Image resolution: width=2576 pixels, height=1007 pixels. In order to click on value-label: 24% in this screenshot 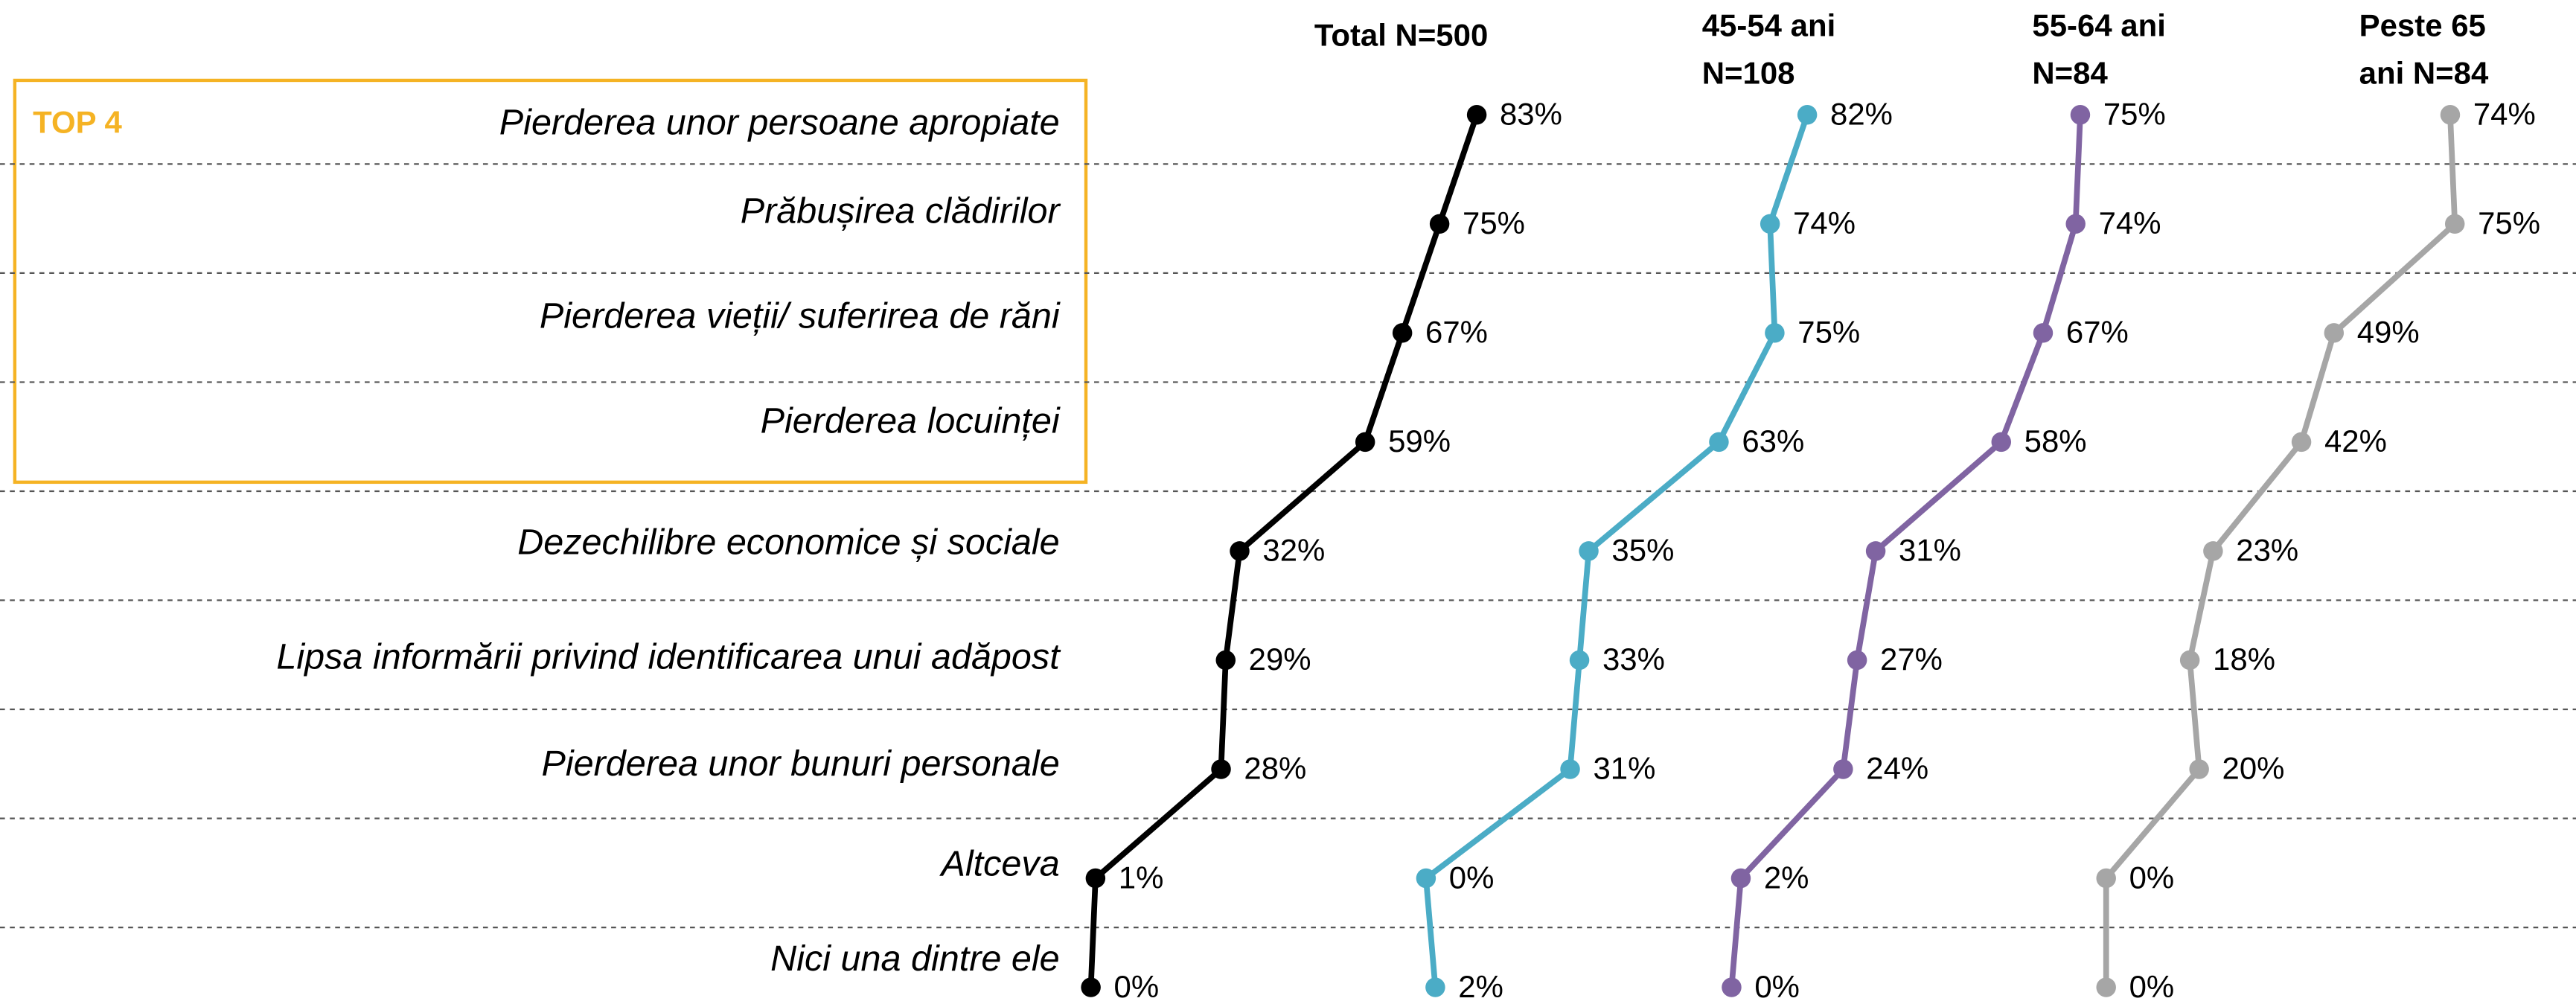, I will do `click(1897, 768)`.